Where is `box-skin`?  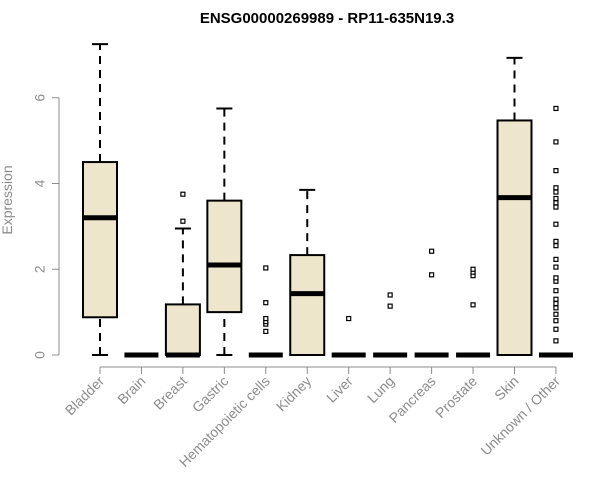
box-skin is located at coordinates (514, 206).